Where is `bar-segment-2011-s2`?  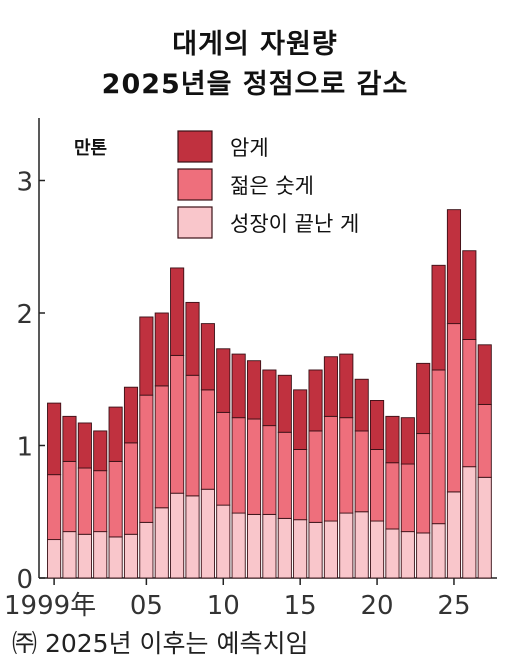 bar-segment-2011-s2 is located at coordinates (238, 386).